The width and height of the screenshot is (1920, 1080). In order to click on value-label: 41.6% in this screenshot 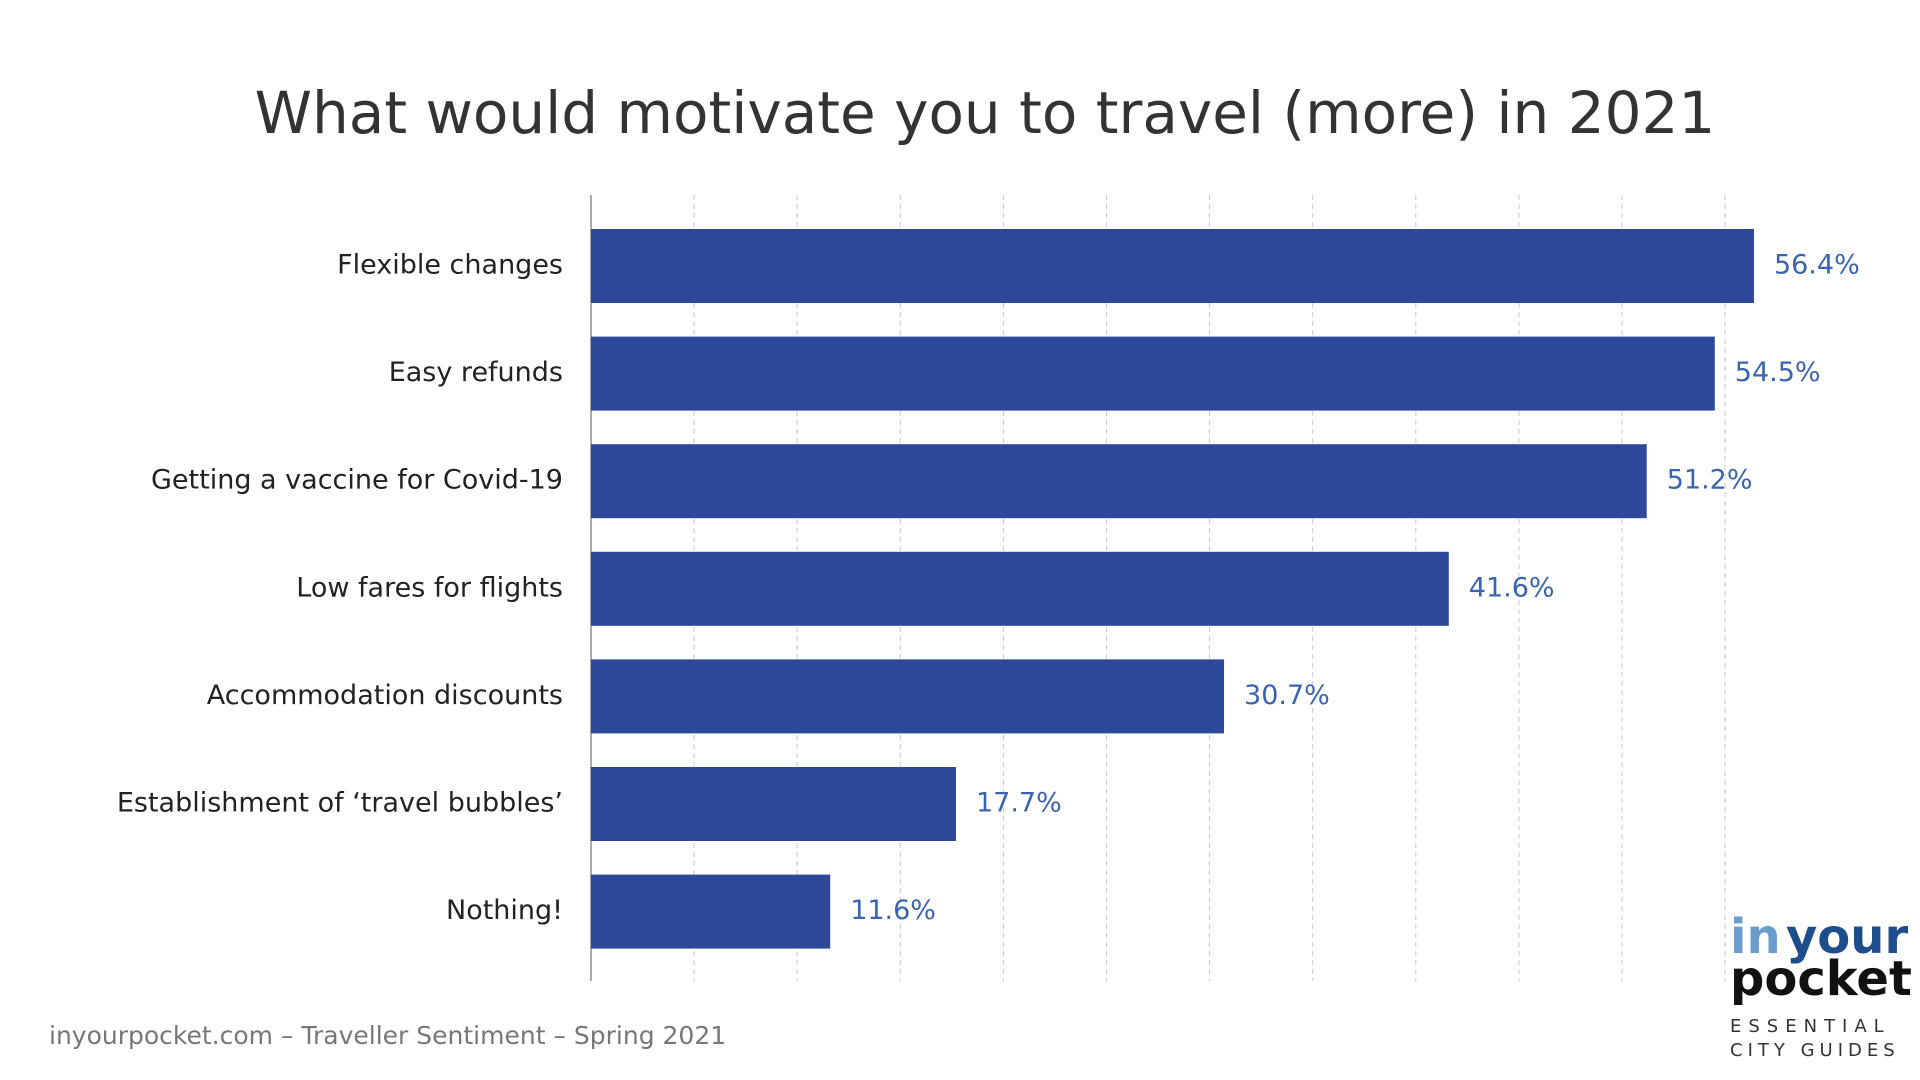, I will do `click(1512, 587)`.